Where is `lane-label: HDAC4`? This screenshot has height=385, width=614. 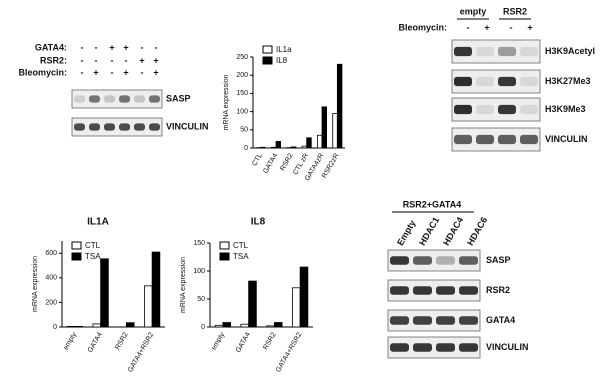 lane-label: HDAC4 is located at coordinates (453, 231).